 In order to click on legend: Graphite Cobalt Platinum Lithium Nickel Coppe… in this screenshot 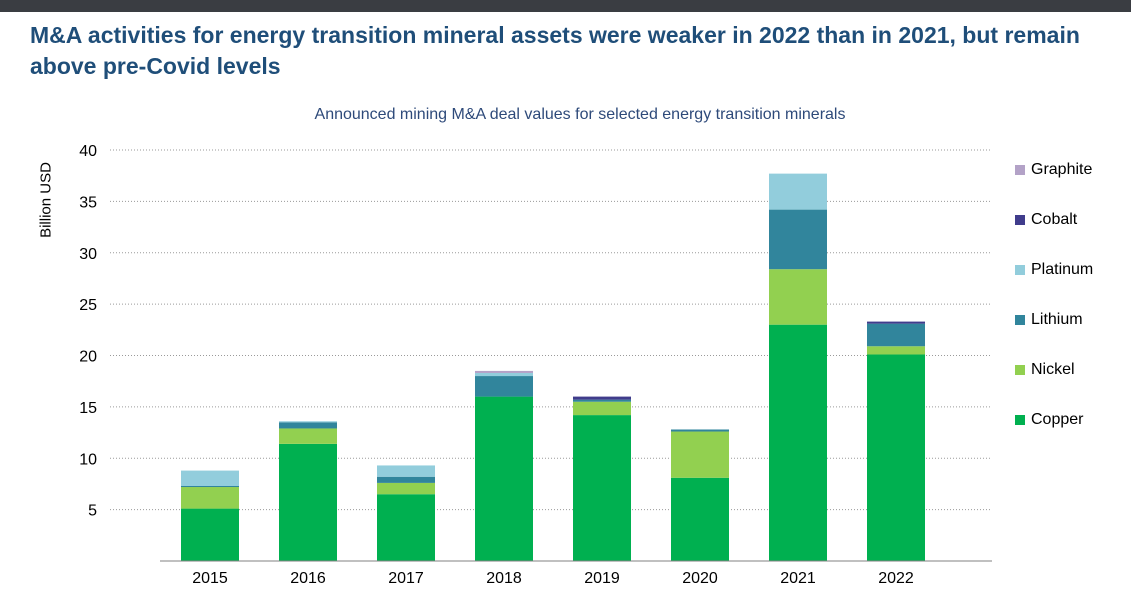, I will do `click(1054, 300)`.